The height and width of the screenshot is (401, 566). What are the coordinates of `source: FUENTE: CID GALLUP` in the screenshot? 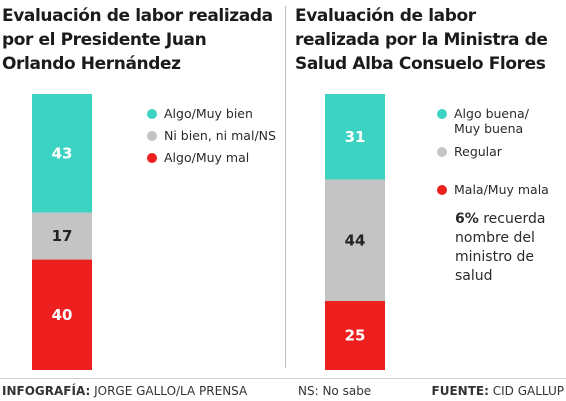 It's located at (498, 391).